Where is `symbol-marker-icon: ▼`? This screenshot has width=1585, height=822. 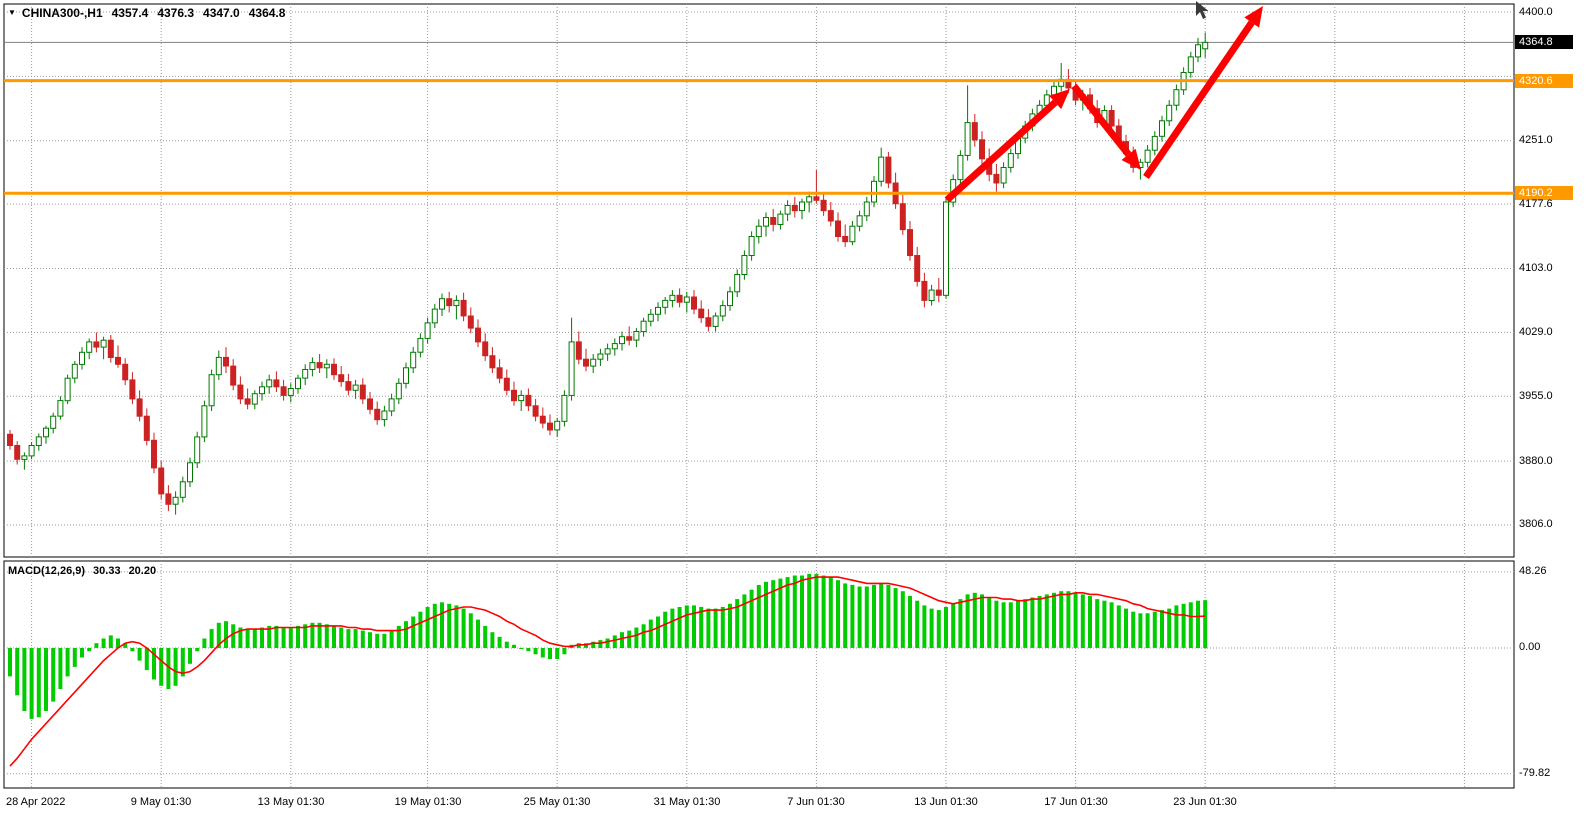
symbol-marker-icon: ▼ is located at coordinates (12, 12).